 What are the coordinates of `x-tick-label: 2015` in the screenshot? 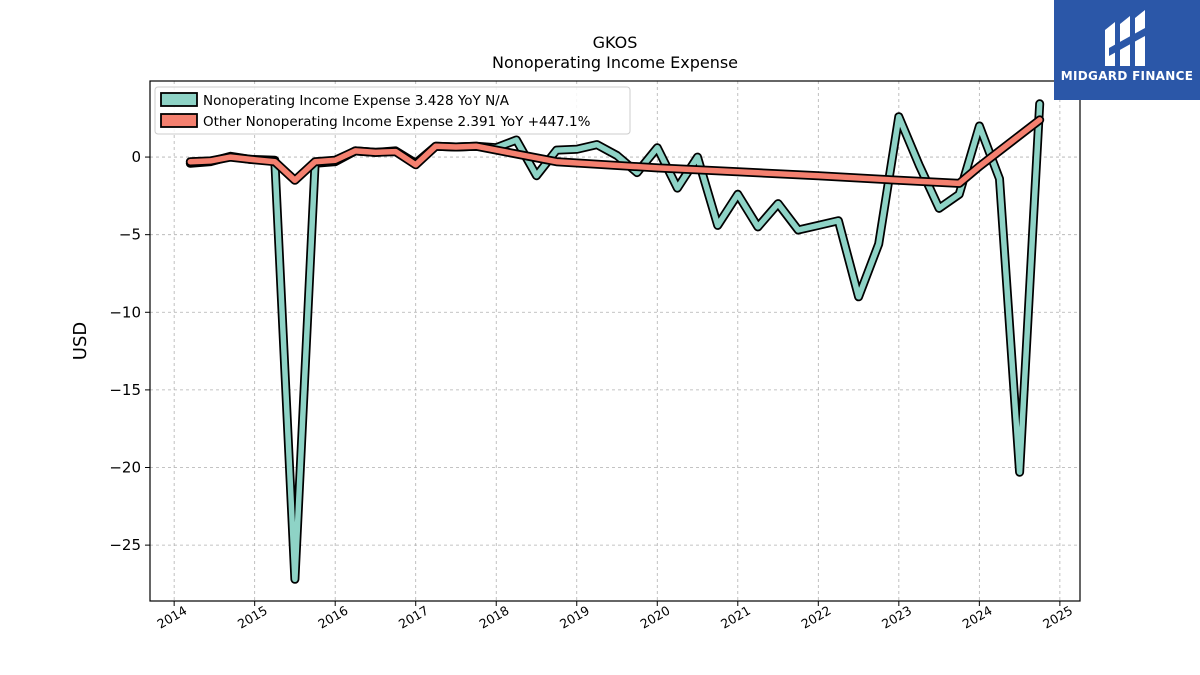 It's located at (252, 617).